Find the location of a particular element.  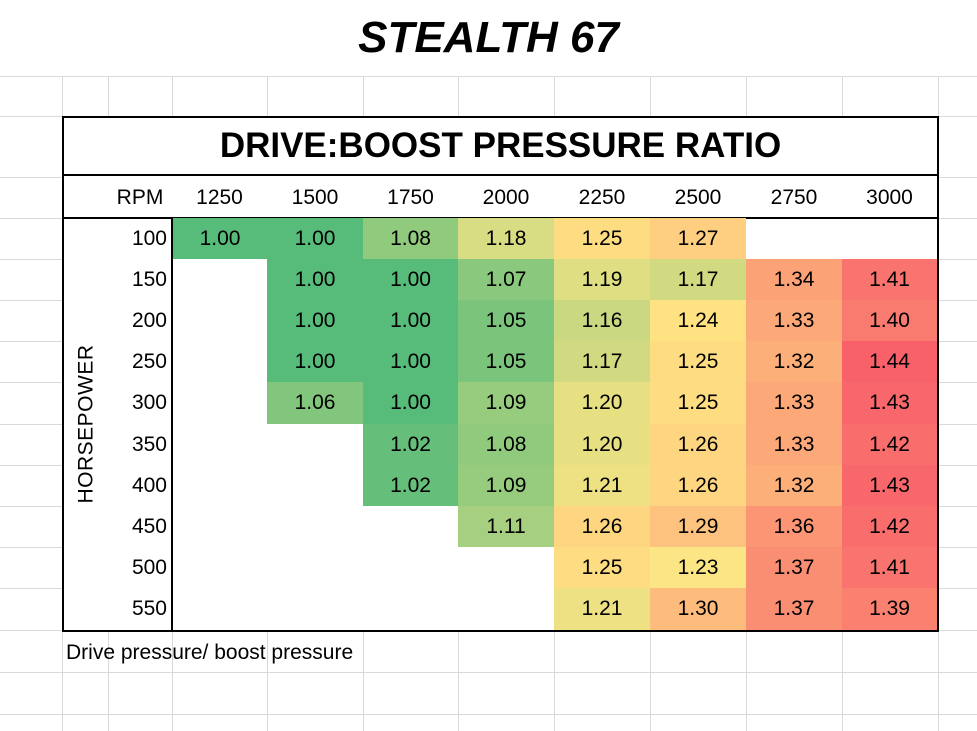

y-tick-label: 200 is located at coordinates (149, 320).